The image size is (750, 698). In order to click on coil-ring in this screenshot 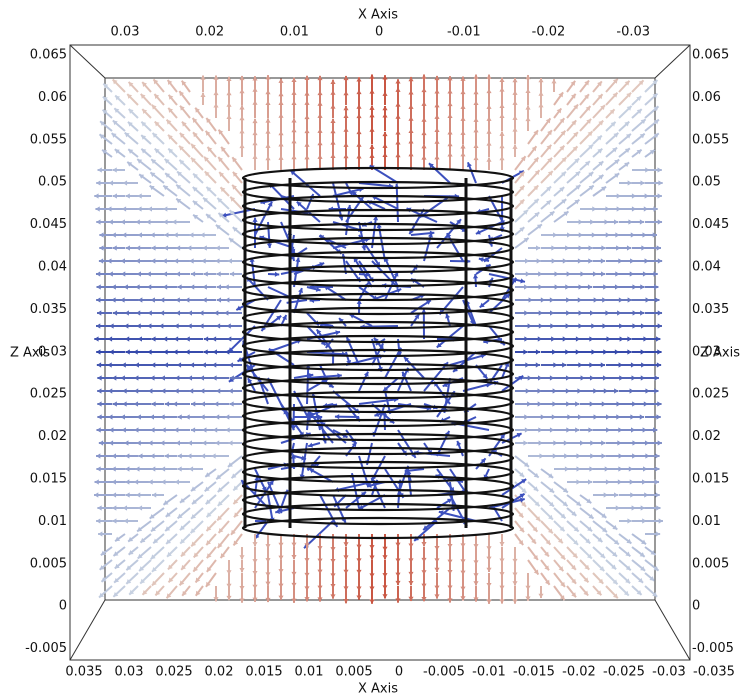, I will do `click(378, 416)`.